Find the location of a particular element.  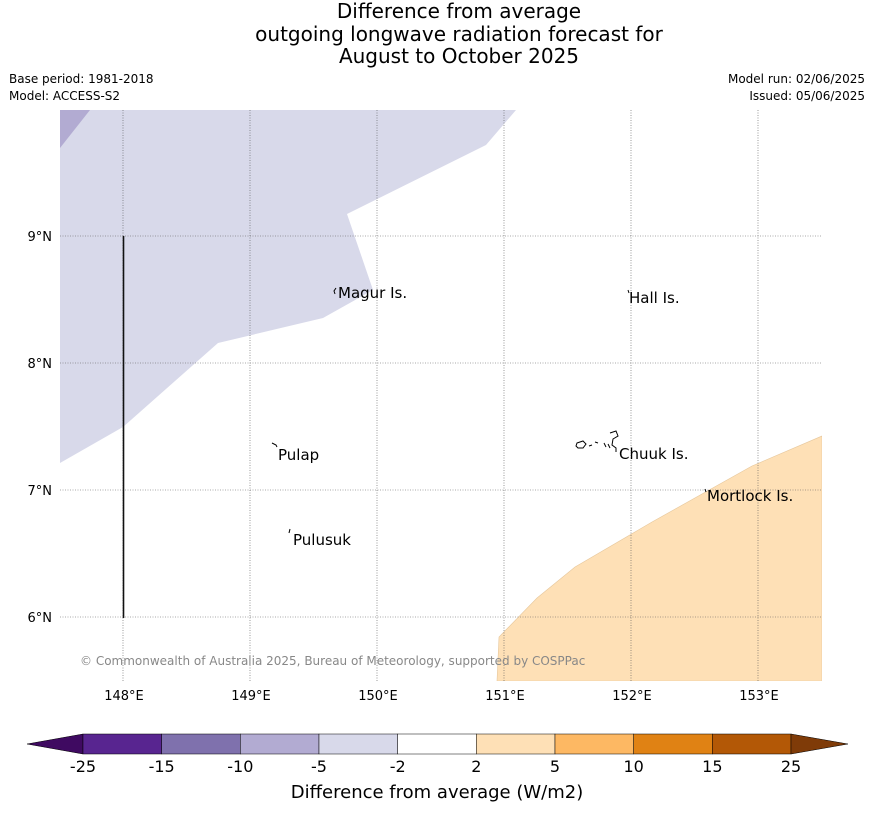

colorbar-tick-label: 15 is located at coordinates (712, 766).